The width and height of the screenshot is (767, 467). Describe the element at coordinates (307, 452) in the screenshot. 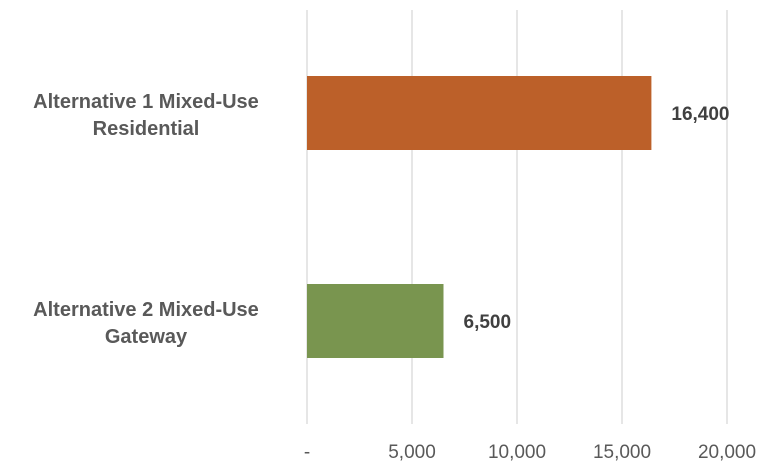

I see `x-tick-label: -` at that location.